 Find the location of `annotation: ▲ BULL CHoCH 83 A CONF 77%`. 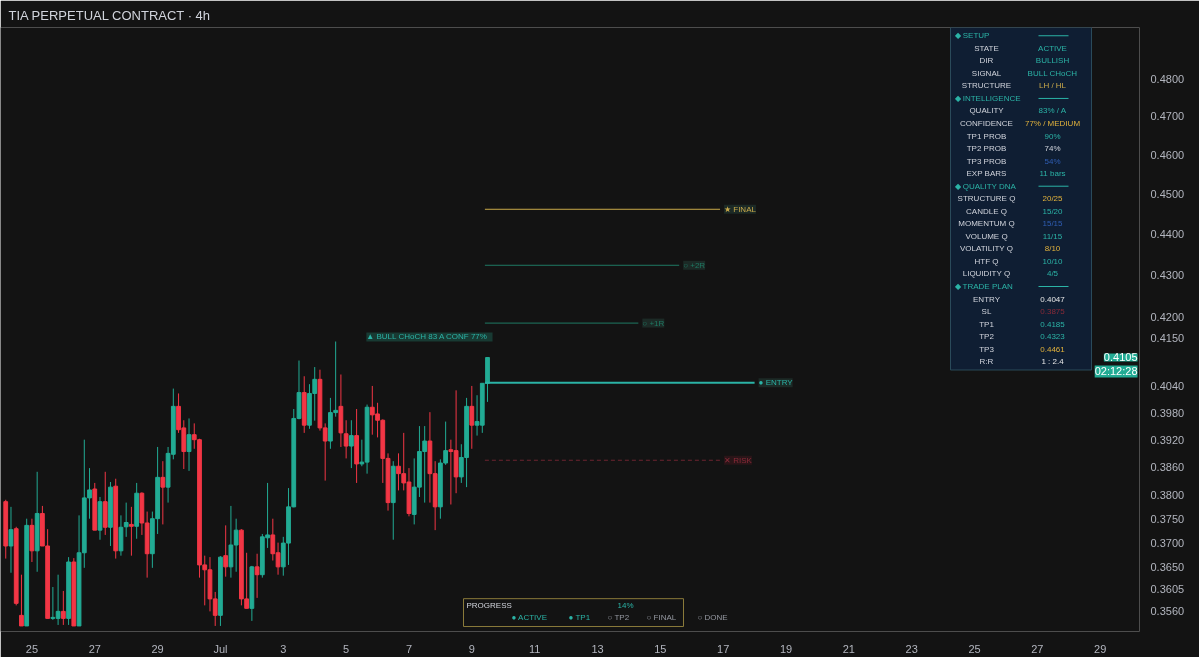

annotation: ▲ BULL CHoCH 83 A CONF 77% is located at coordinates (426, 337).